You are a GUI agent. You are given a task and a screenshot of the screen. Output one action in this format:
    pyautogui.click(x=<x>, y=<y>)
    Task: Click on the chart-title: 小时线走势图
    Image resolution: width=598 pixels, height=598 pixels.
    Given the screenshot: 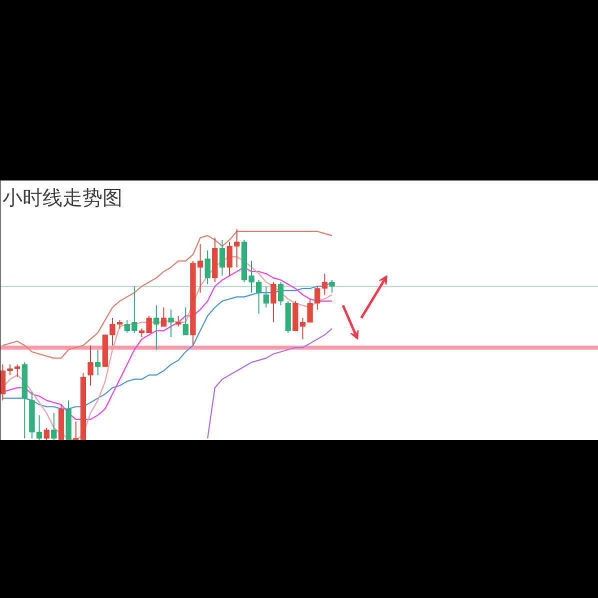 What is the action you would take?
    pyautogui.click(x=62, y=199)
    